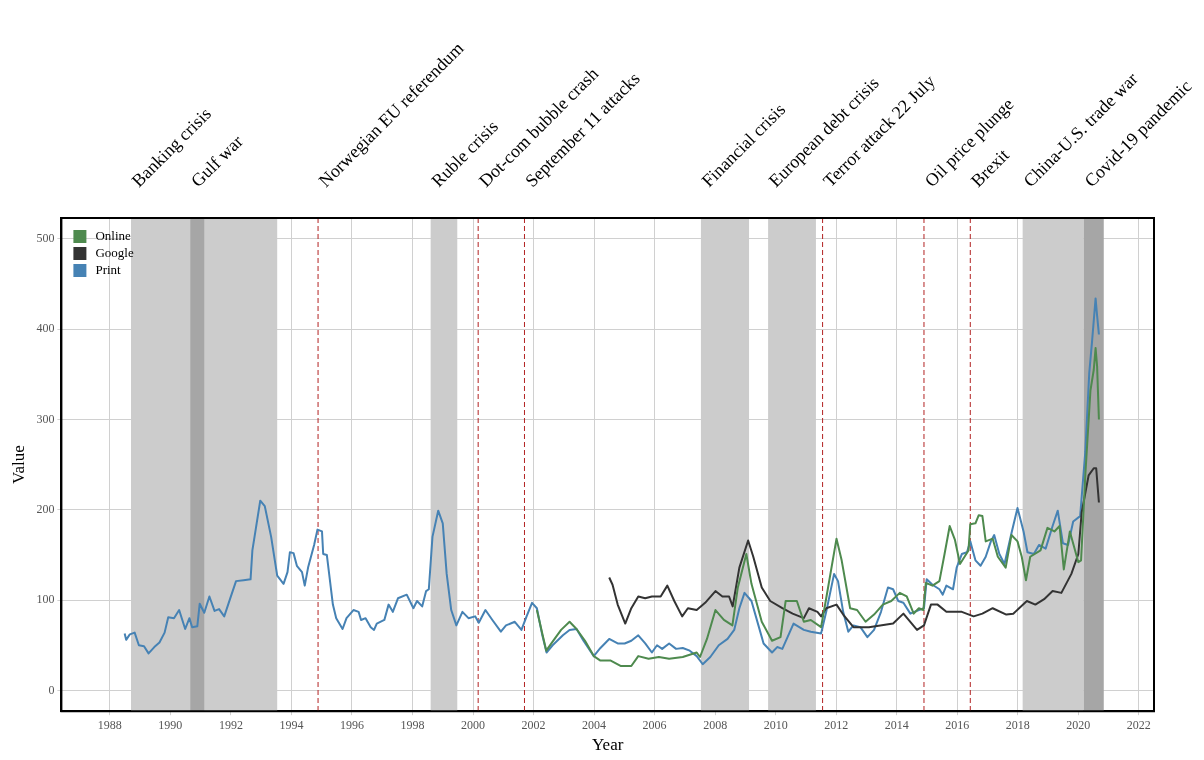 The image size is (1204, 760). What do you see at coordinates (45, 418) in the screenshot?
I see `y-tick-label: 300` at bounding box center [45, 418].